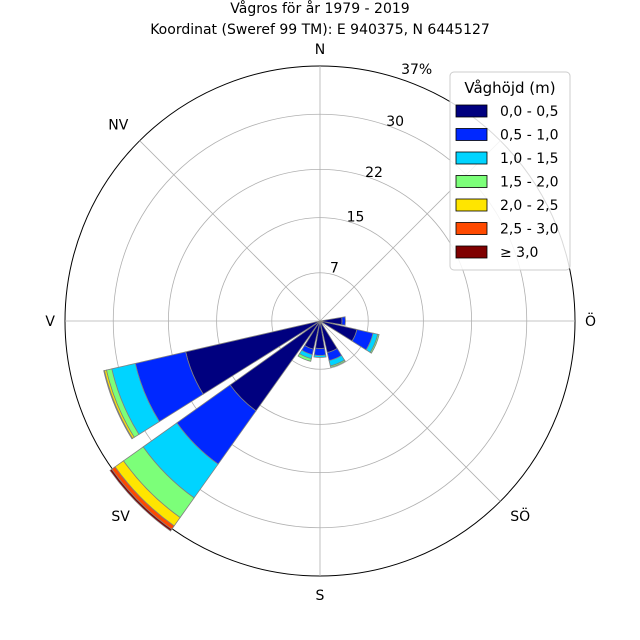  What do you see at coordinates (529, 230) in the screenshot?
I see `legend-label: 2,5 - 3,0` at bounding box center [529, 230].